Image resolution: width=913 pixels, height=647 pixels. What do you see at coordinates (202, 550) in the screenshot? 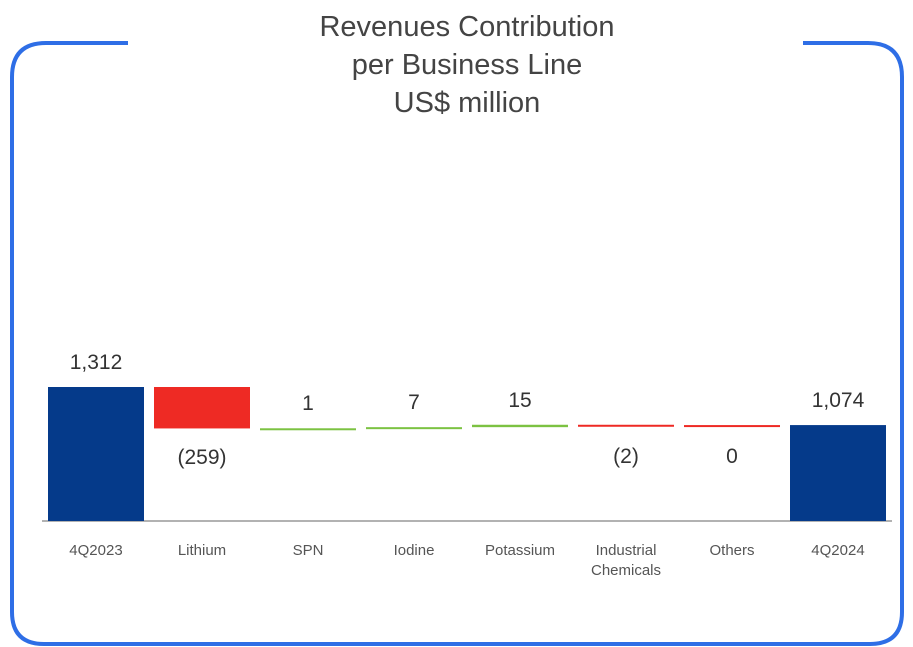
I see `x-tick-label: Lithium` at bounding box center [202, 550].